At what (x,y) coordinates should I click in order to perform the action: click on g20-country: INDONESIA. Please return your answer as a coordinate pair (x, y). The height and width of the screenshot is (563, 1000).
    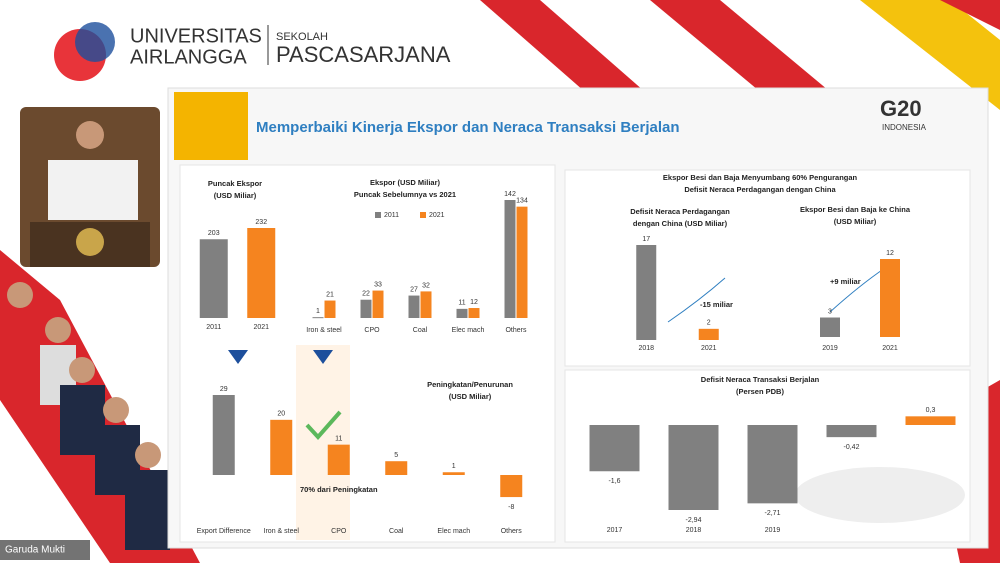
    Looking at the image, I should click on (904, 127).